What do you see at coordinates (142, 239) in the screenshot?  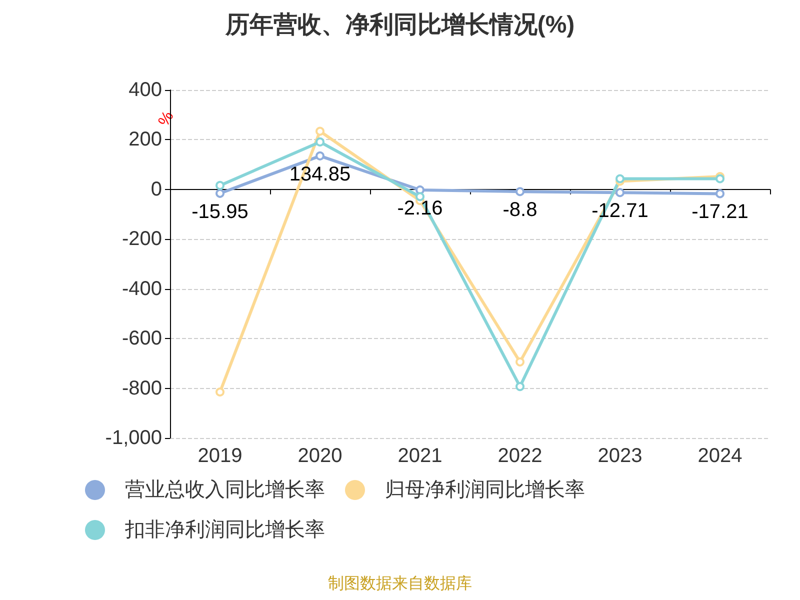 I see `y-tick-label: -200` at bounding box center [142, 239].